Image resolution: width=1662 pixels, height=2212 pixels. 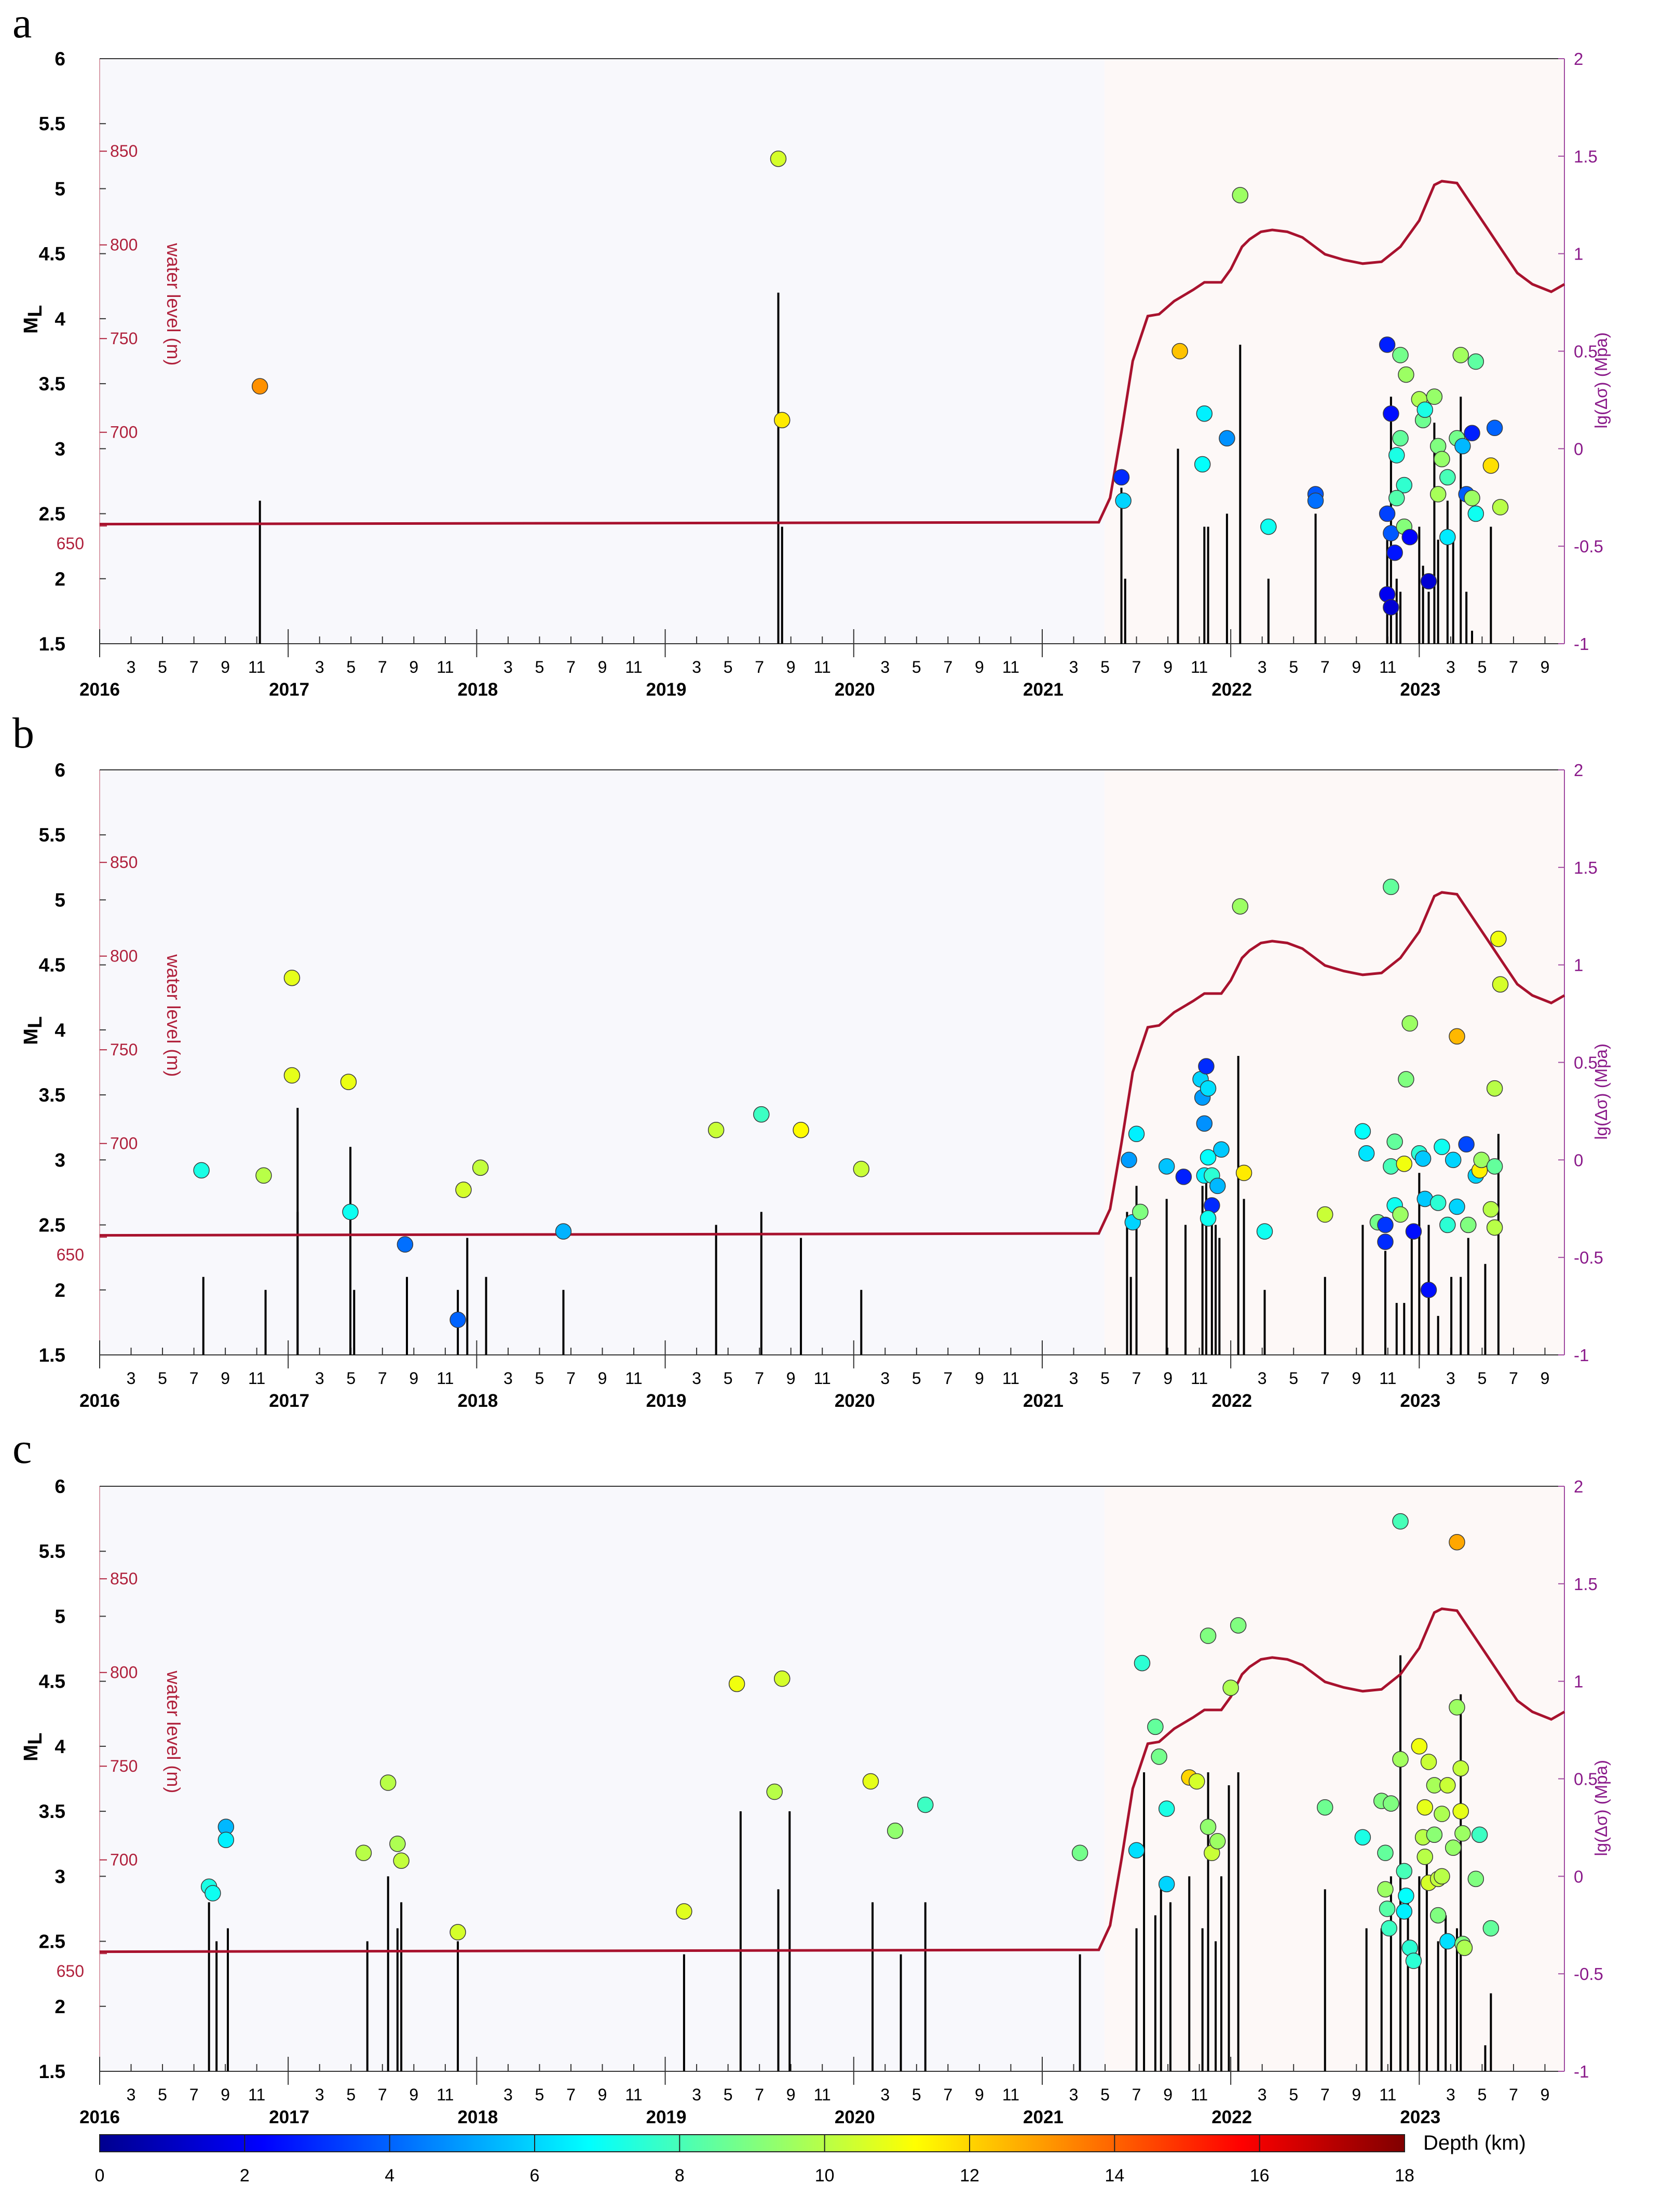 I want to click on y-tick-label: 4, so click(x=60, y=1746).